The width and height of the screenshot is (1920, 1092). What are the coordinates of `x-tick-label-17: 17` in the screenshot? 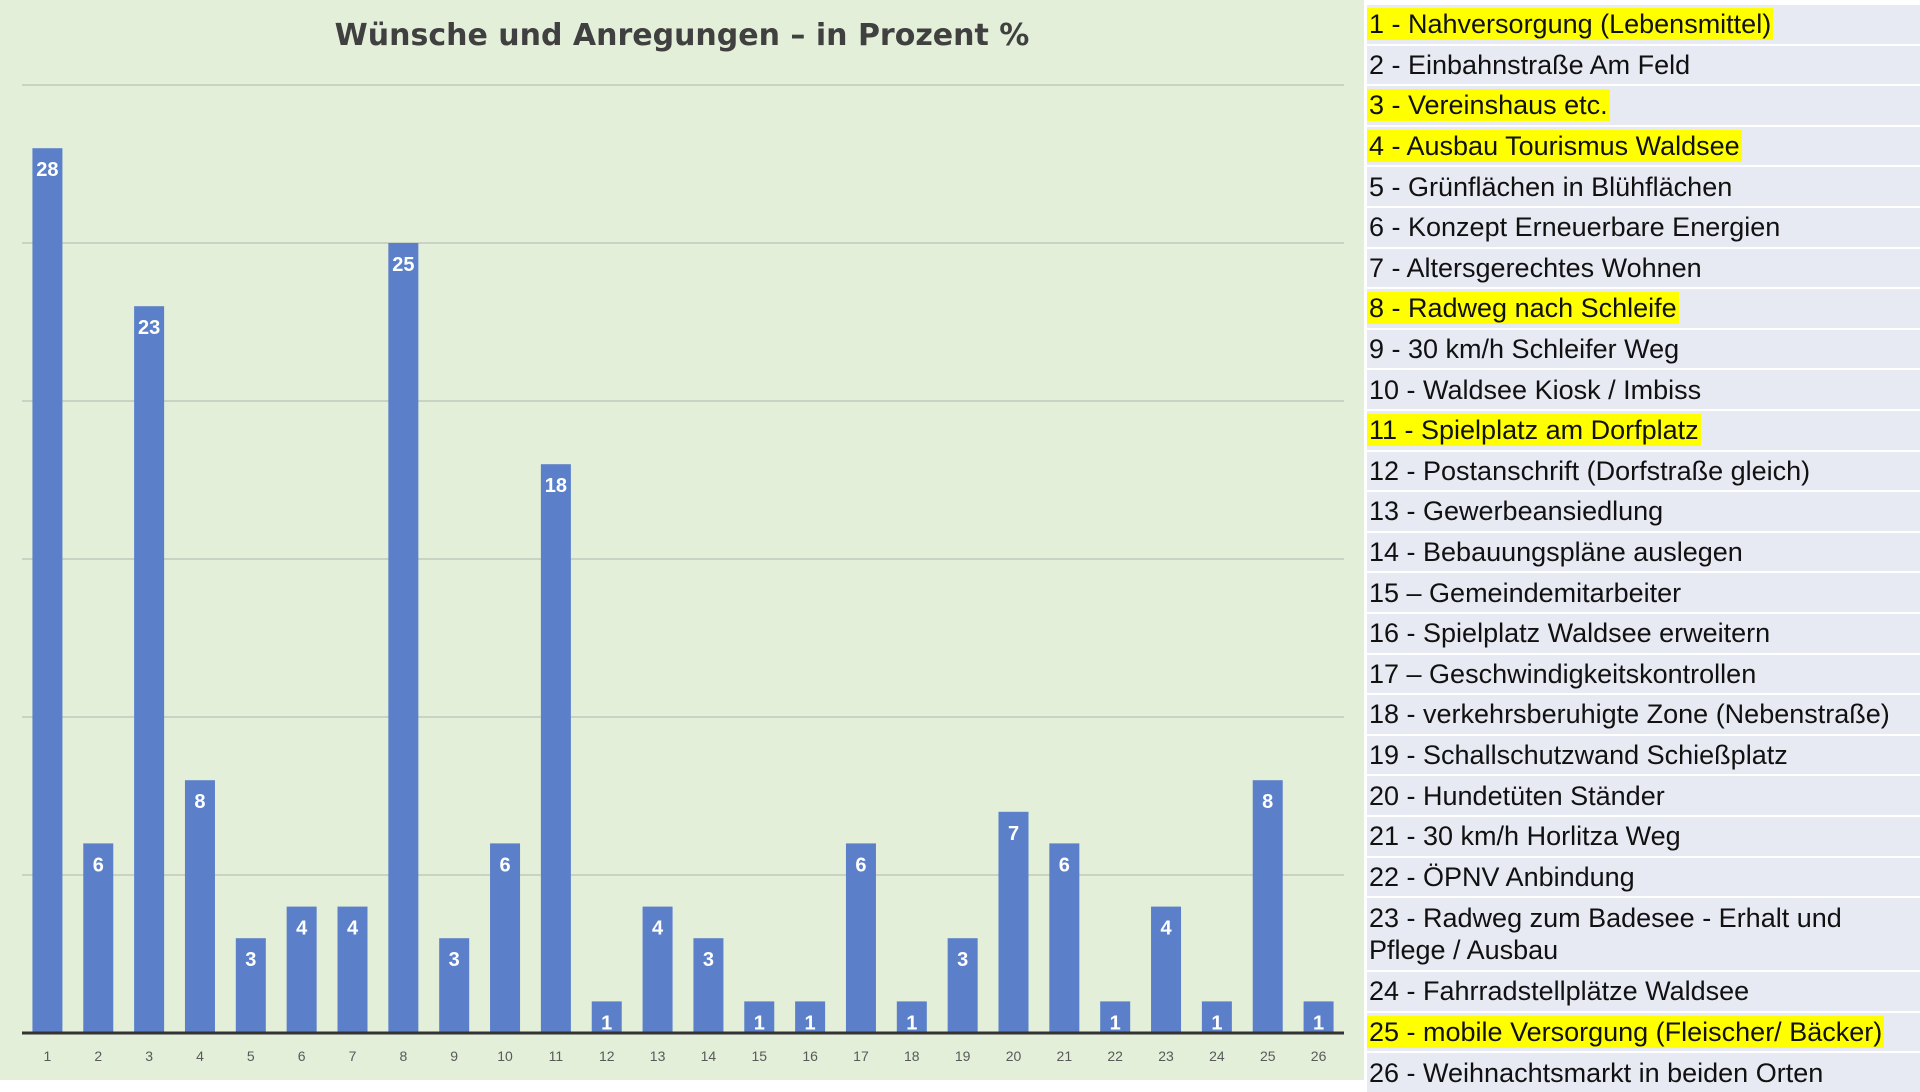 It's located at (861, 1056).